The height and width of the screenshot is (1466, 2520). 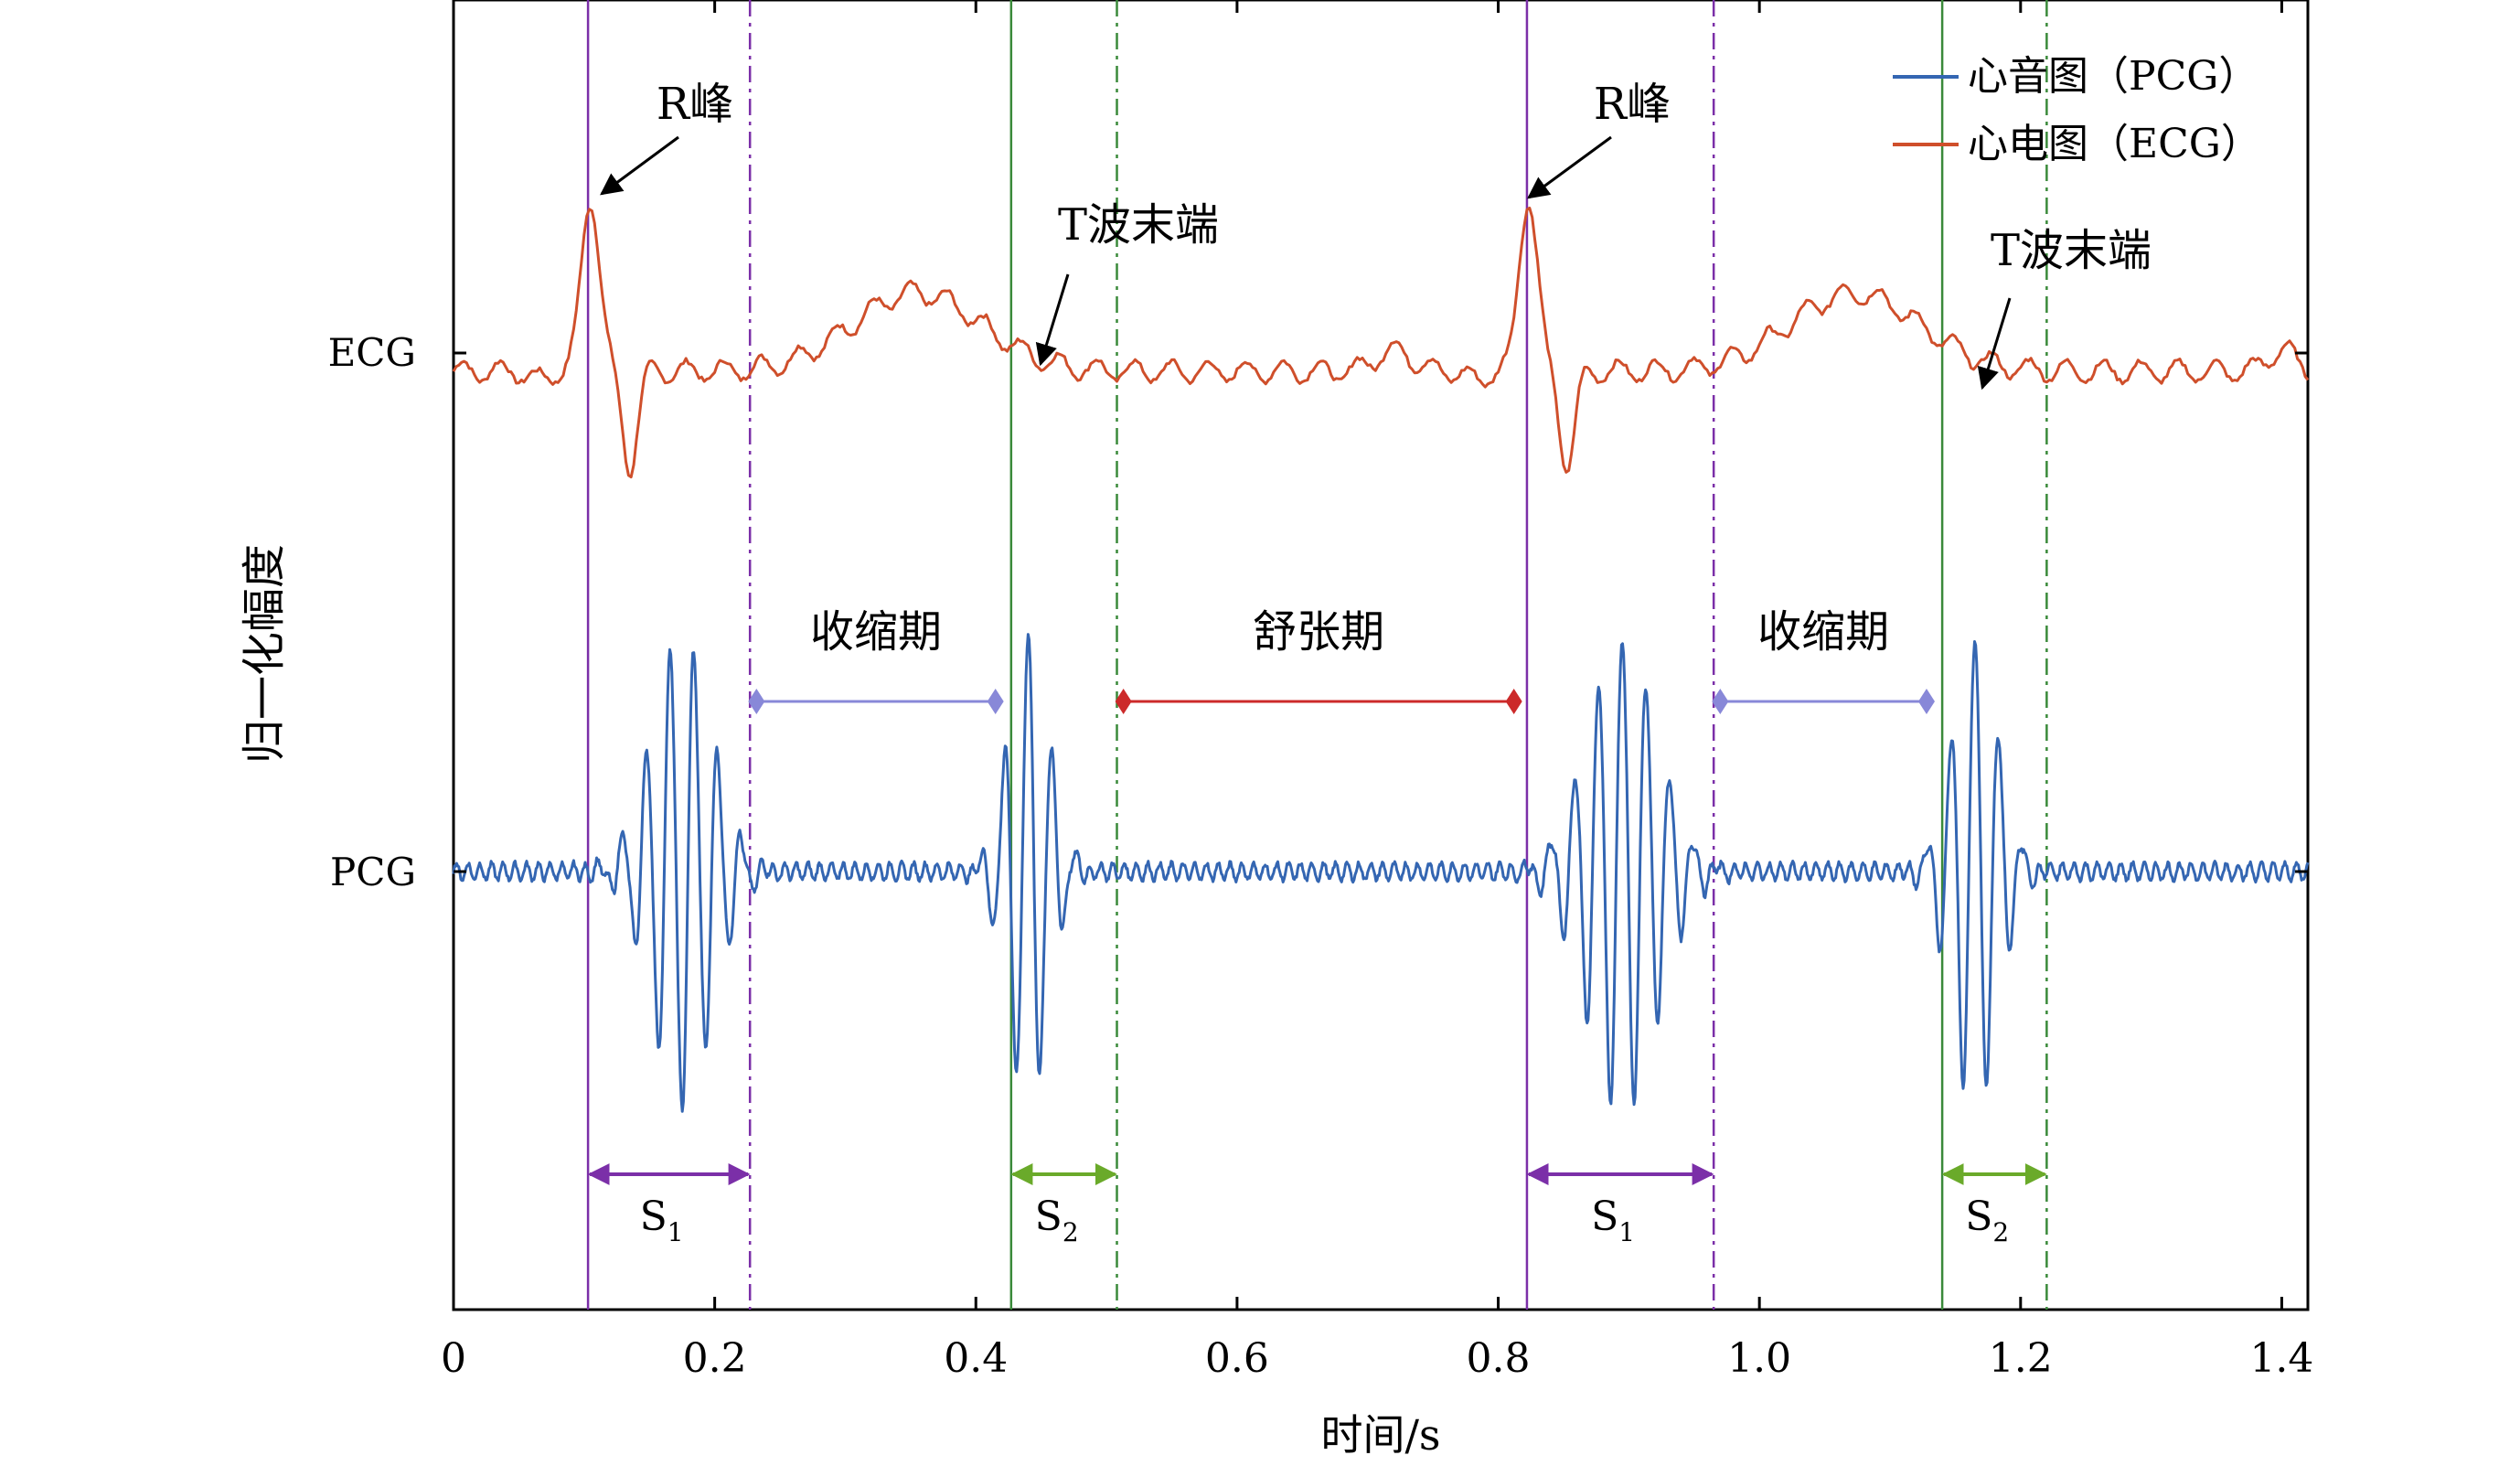 What do you see at coordinates (2281, 1358) in the screenshot?
I see `x-tick-label-7: 1.4` at bounding box center [2281, 1358].